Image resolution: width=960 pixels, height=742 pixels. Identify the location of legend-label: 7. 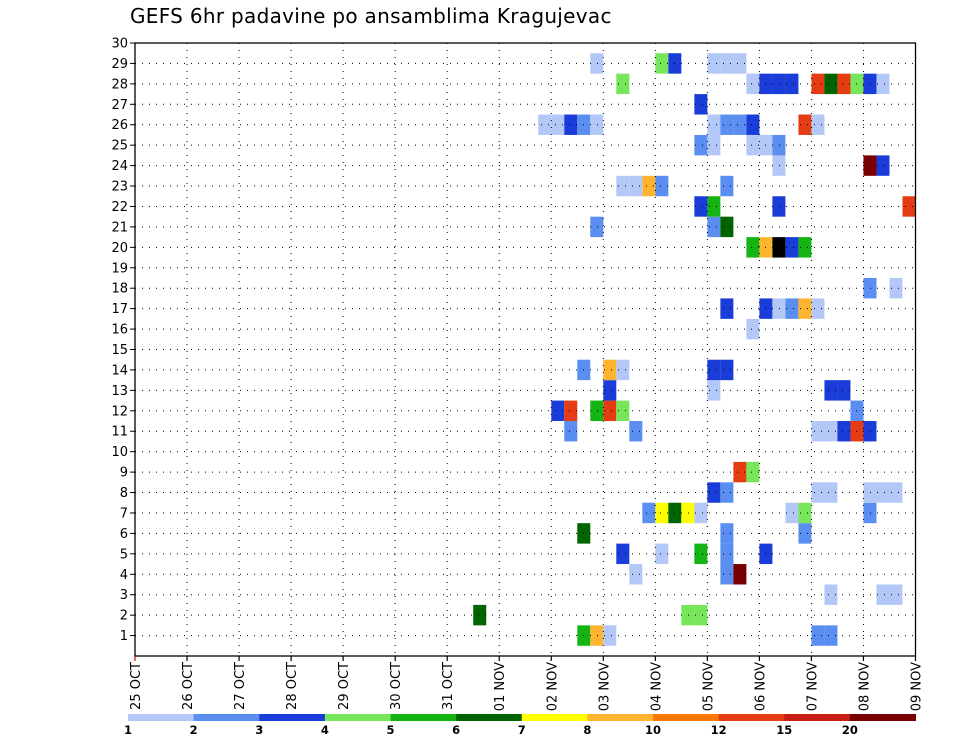
(522, 730).